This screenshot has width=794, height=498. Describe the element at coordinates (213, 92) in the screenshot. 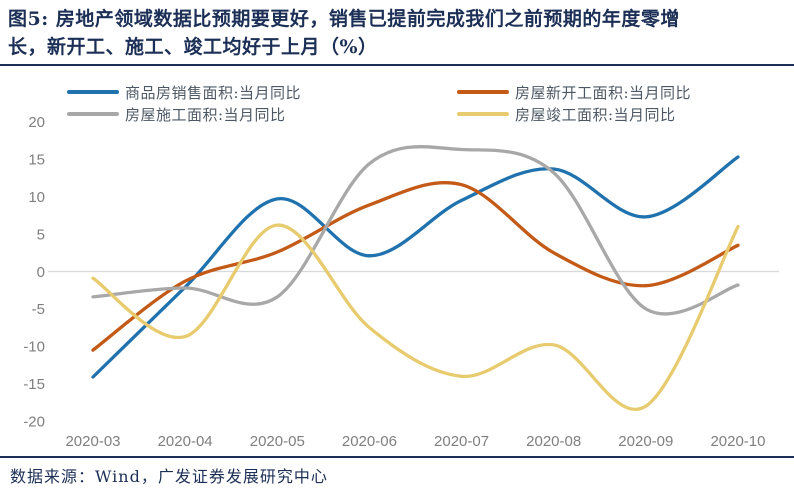

I see `legend-label: 商品房销售面积:当月同比` at that location.